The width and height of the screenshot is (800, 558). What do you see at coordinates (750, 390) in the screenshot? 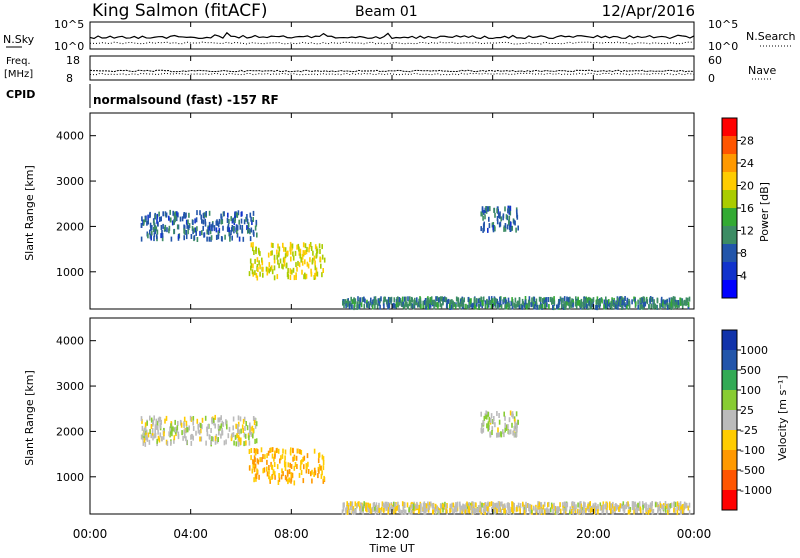
I see `colorbar-tick-label: 100` at bounding box center [750, 390].